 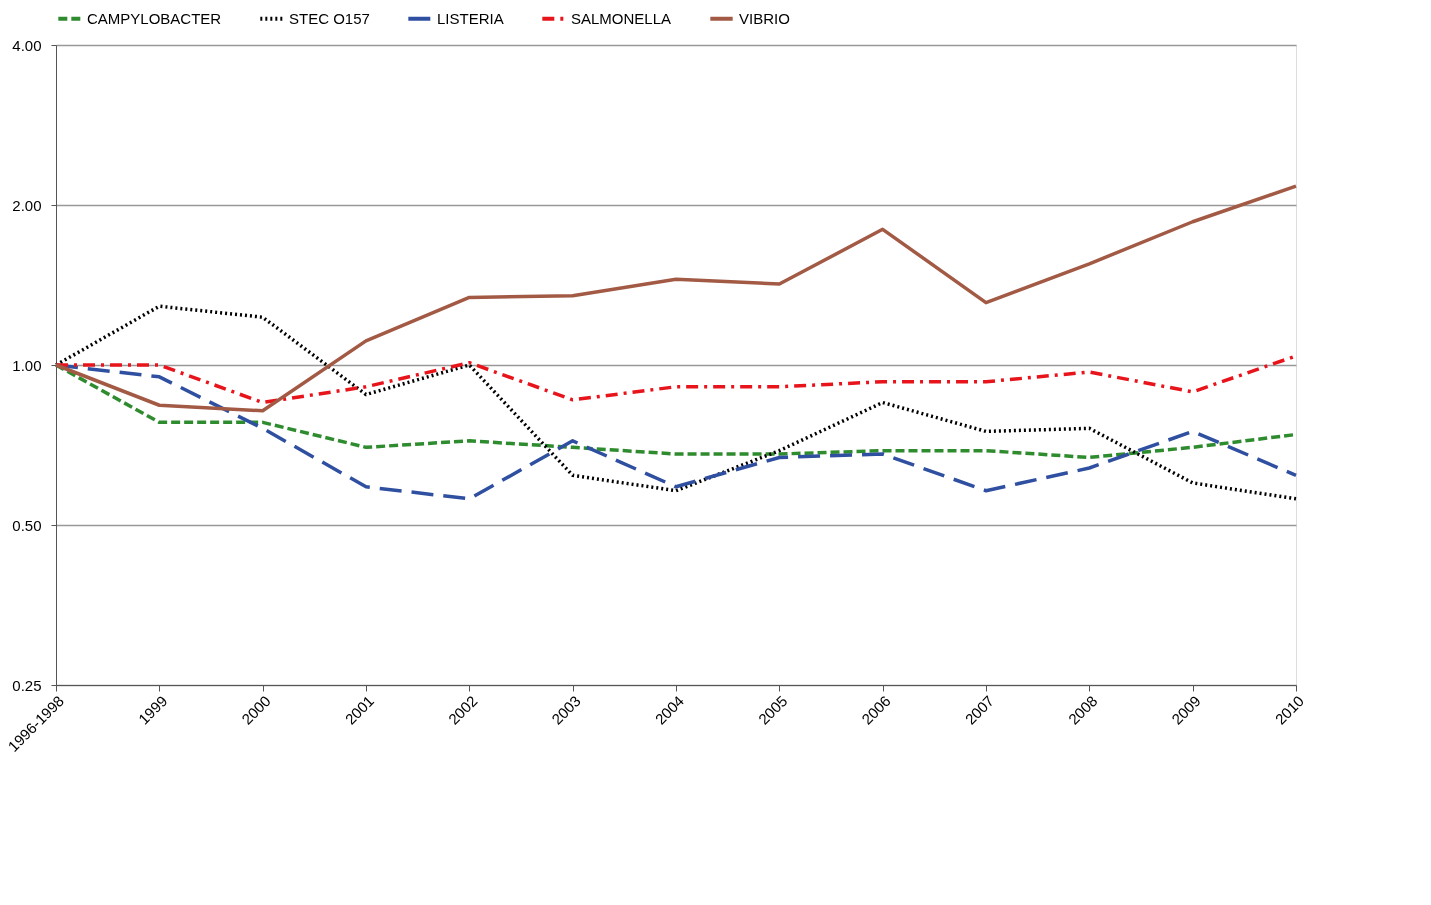 What do you see at coordinates (27, 685) in the screenshot?
I see `y-tick-label: 0.25` at bounding box center [27, 685].